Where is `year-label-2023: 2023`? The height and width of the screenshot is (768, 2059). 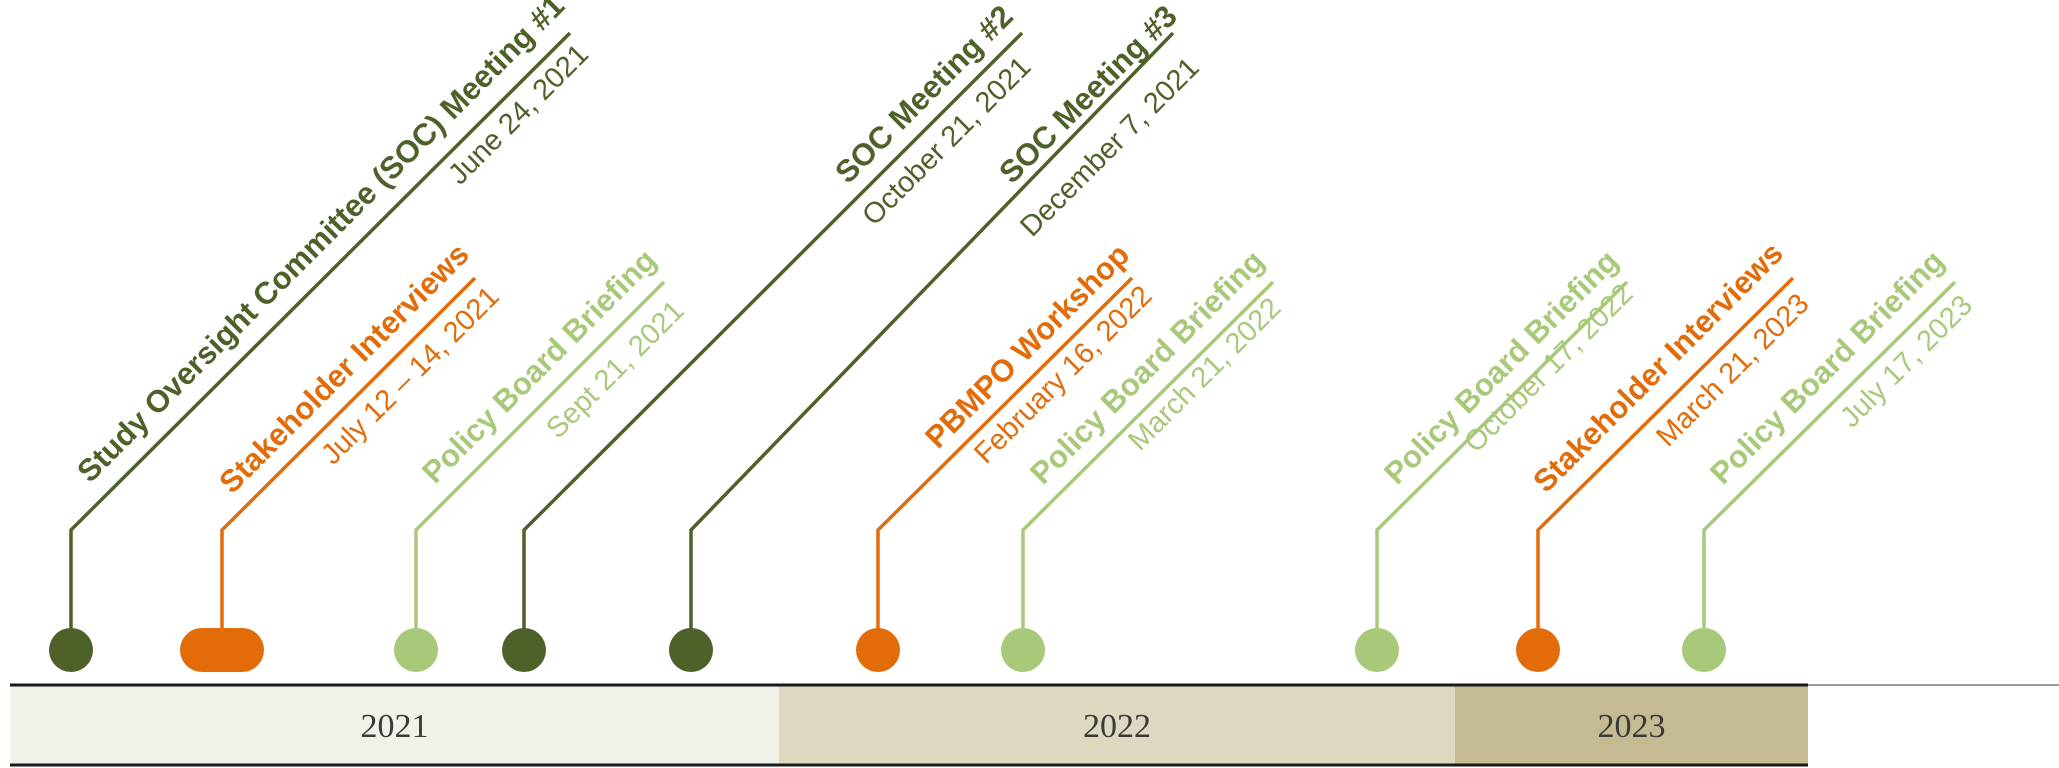 year-label-2023: 2023 is located at coordinates (1632, 726).